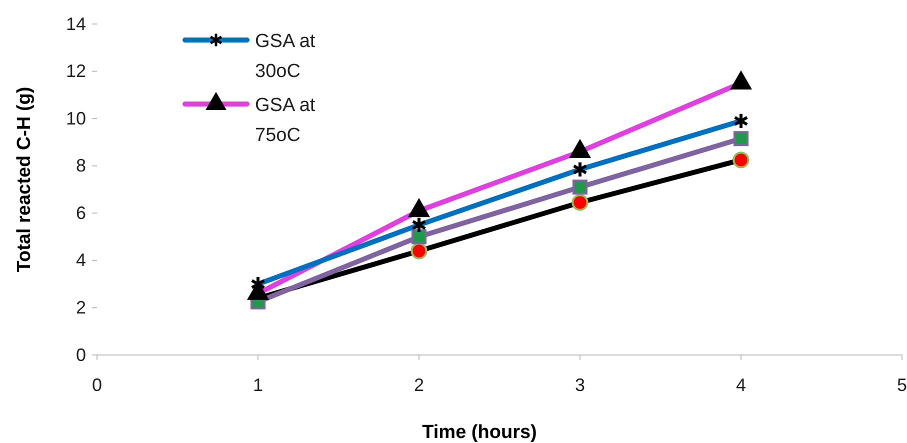 The width and height of the screenshot is (907, 443). Describe the element at coordinates (76, 118) in the screenshot. I see `y-tick-label: 10` at that location.